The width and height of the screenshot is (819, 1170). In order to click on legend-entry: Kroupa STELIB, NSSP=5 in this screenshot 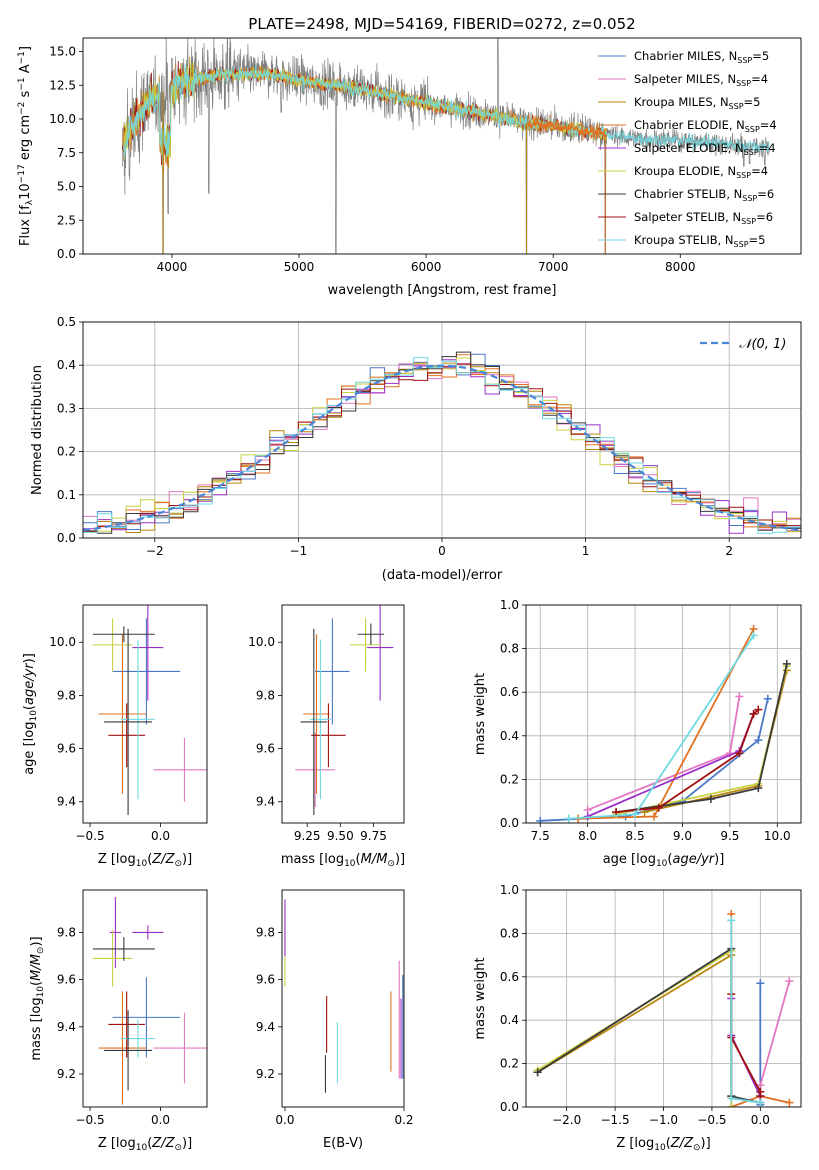, I will do `click(699, 241)`.